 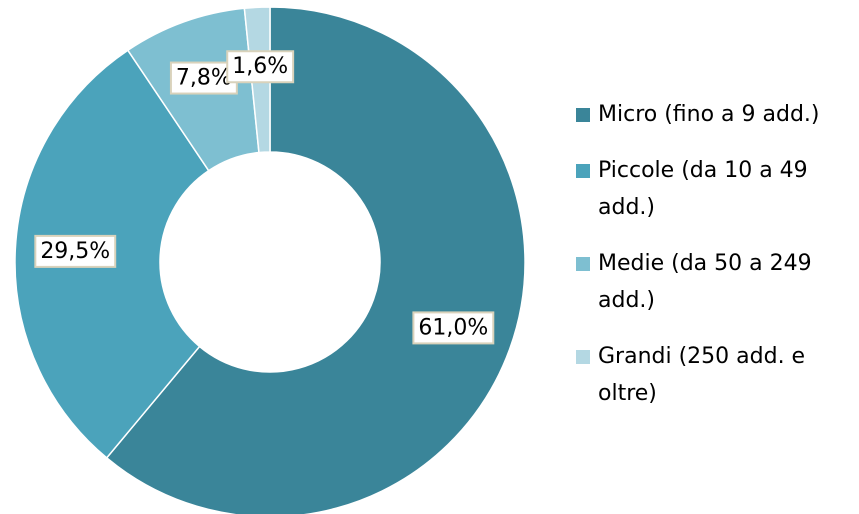 I want to click on data-label-text: 1,6%, so click(x=260, y=66).